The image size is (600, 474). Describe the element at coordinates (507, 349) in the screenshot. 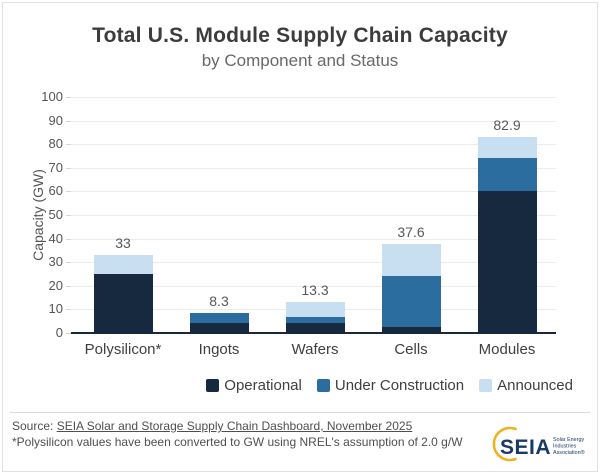

I see `x-axis-category-label: Modules` at that location.